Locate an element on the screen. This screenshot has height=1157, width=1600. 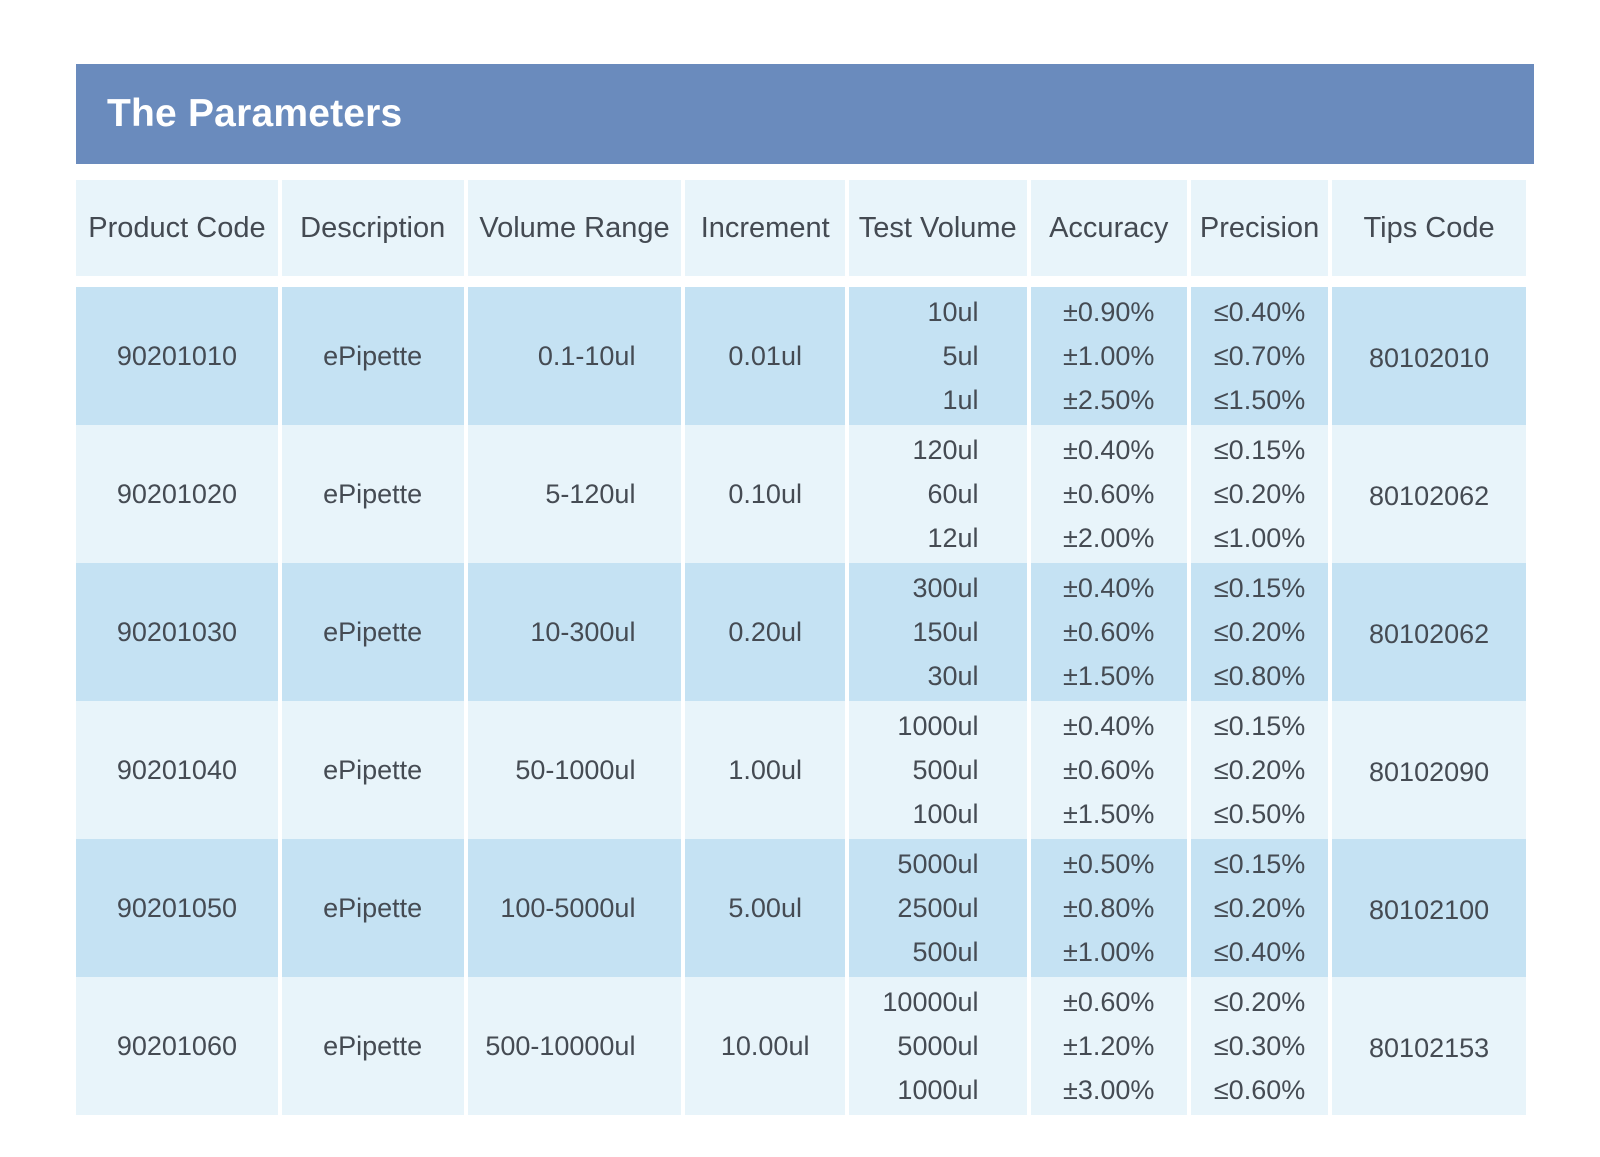
test-volume-value: 1000ul is located at coordinates (938, 1090).